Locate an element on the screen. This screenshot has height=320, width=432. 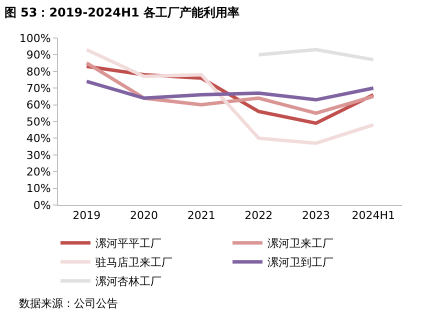
x-tick-label: 2023 is located at coordinates (316, 215).